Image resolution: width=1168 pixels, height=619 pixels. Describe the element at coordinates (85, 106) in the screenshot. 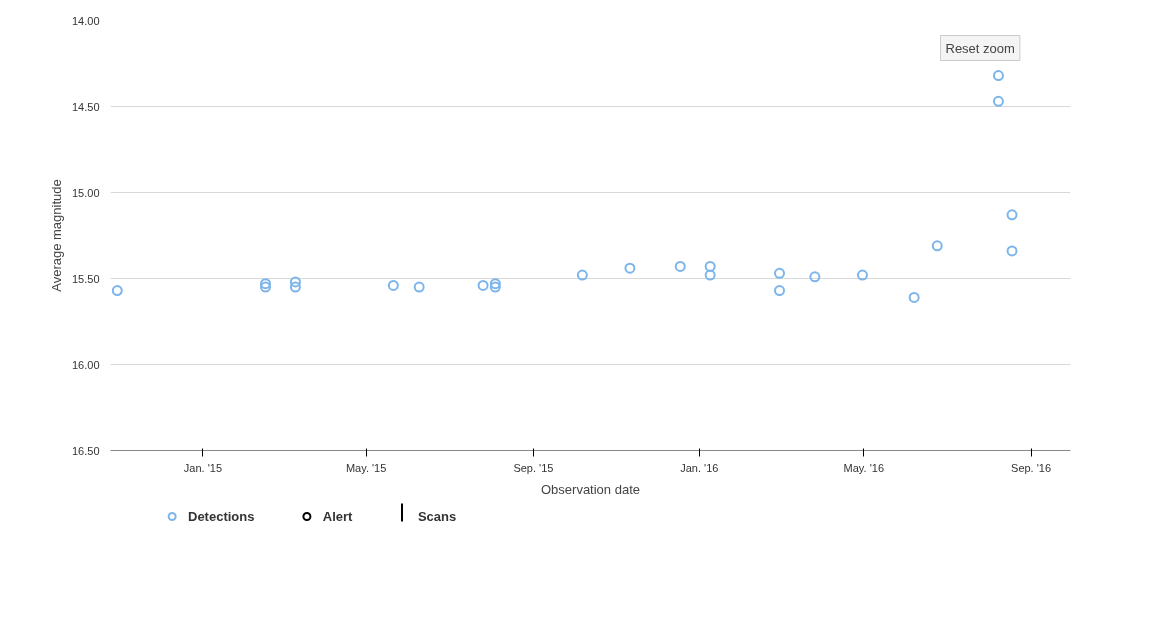

I see `y-tick-label: 14.50` at that location.